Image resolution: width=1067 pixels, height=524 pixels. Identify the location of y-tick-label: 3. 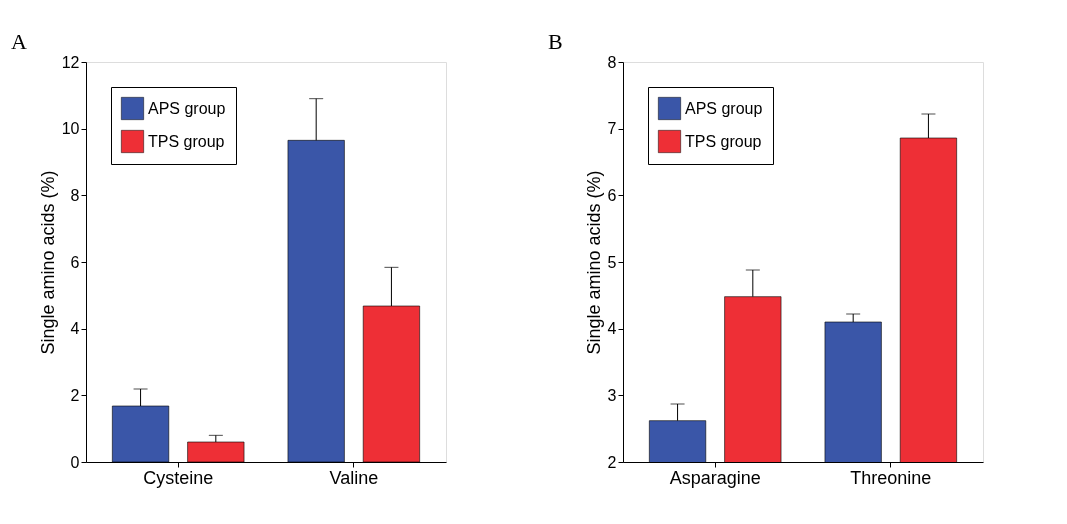
(612, 395).